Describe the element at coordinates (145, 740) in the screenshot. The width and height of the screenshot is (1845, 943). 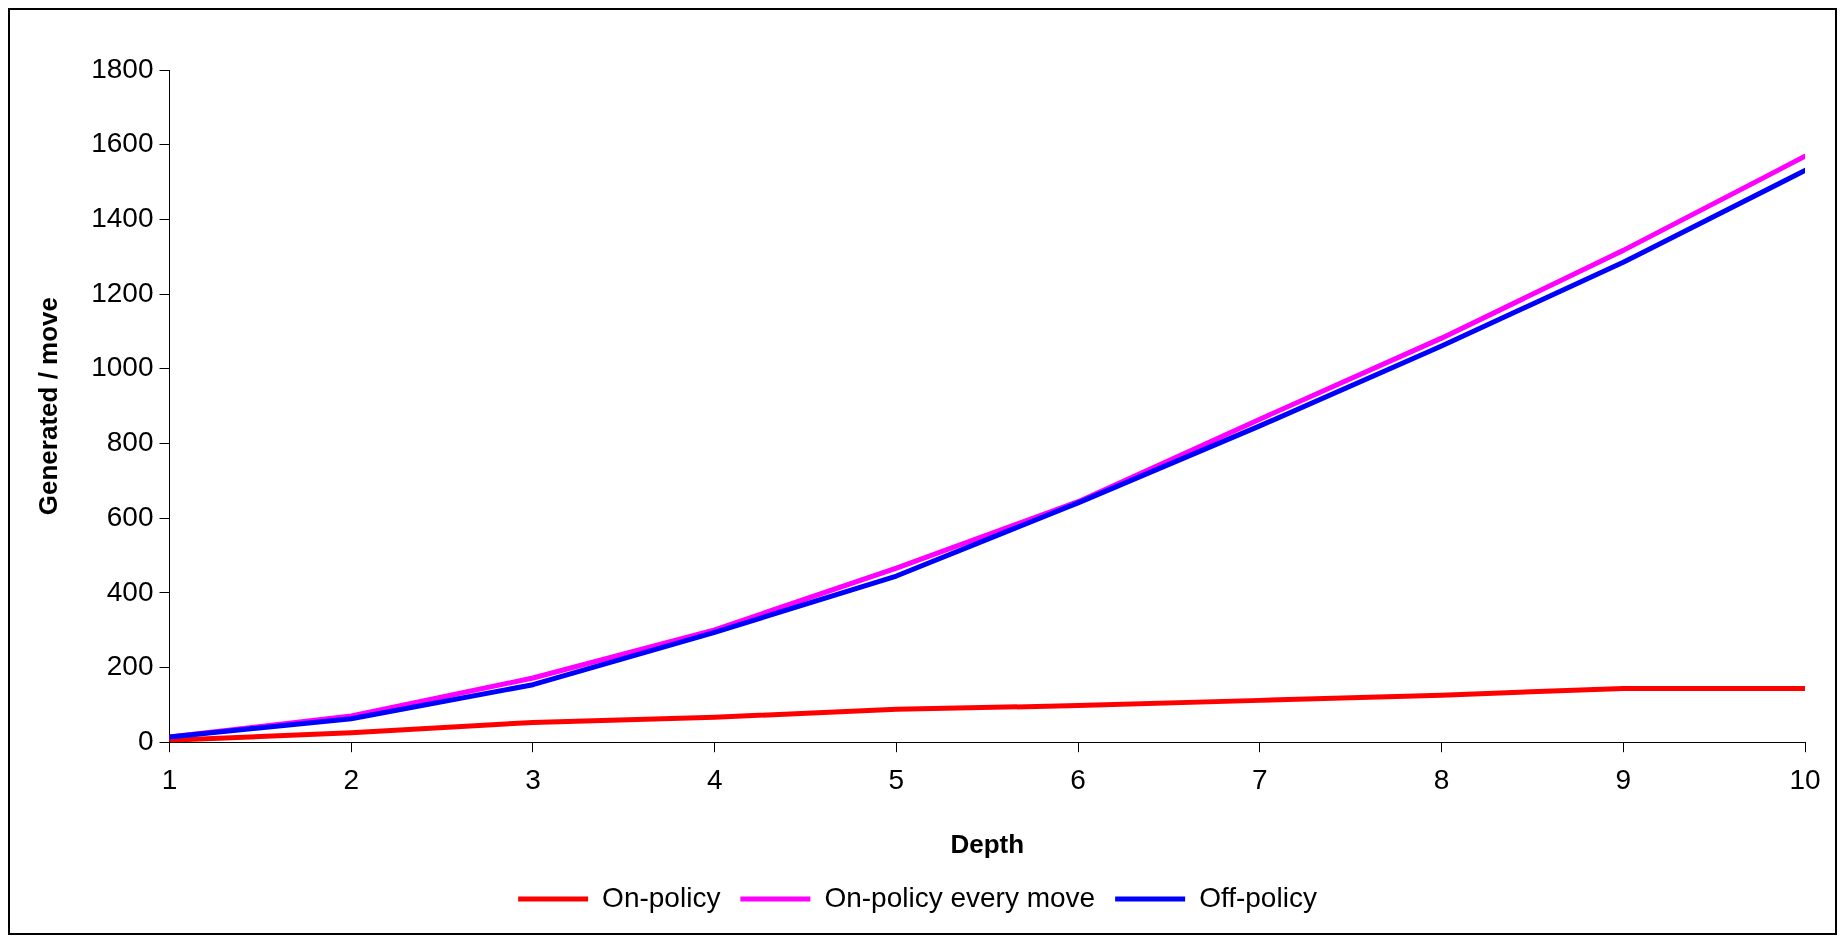
I see `y-tick-label: 0` at that location.